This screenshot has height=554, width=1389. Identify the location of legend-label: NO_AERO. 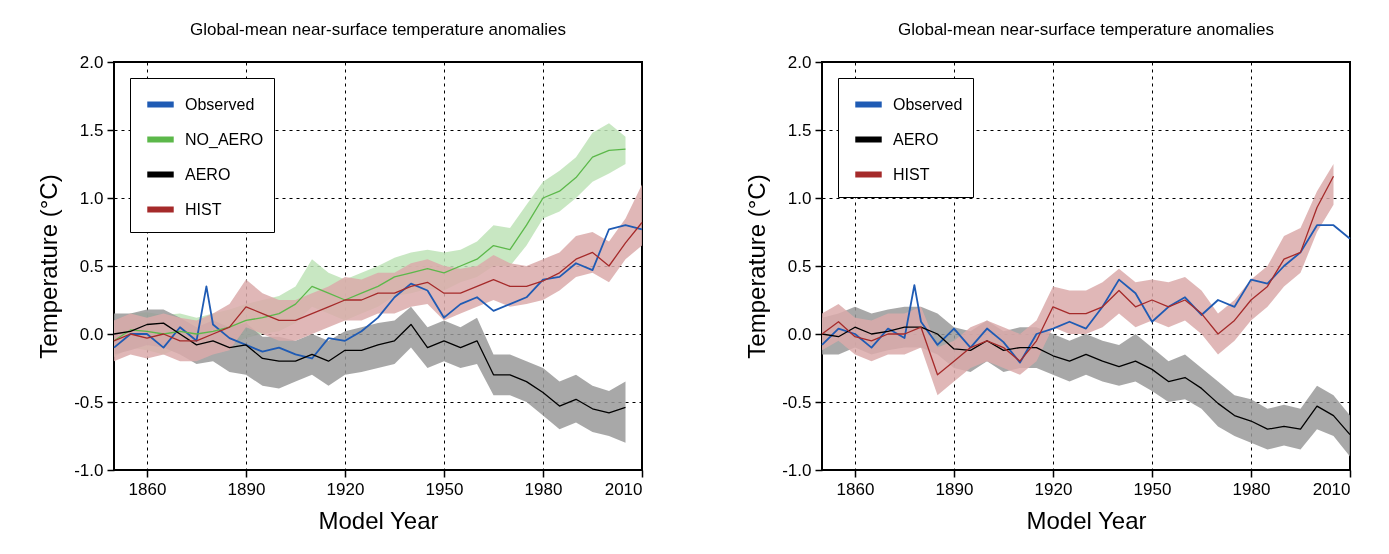
(224, 139).